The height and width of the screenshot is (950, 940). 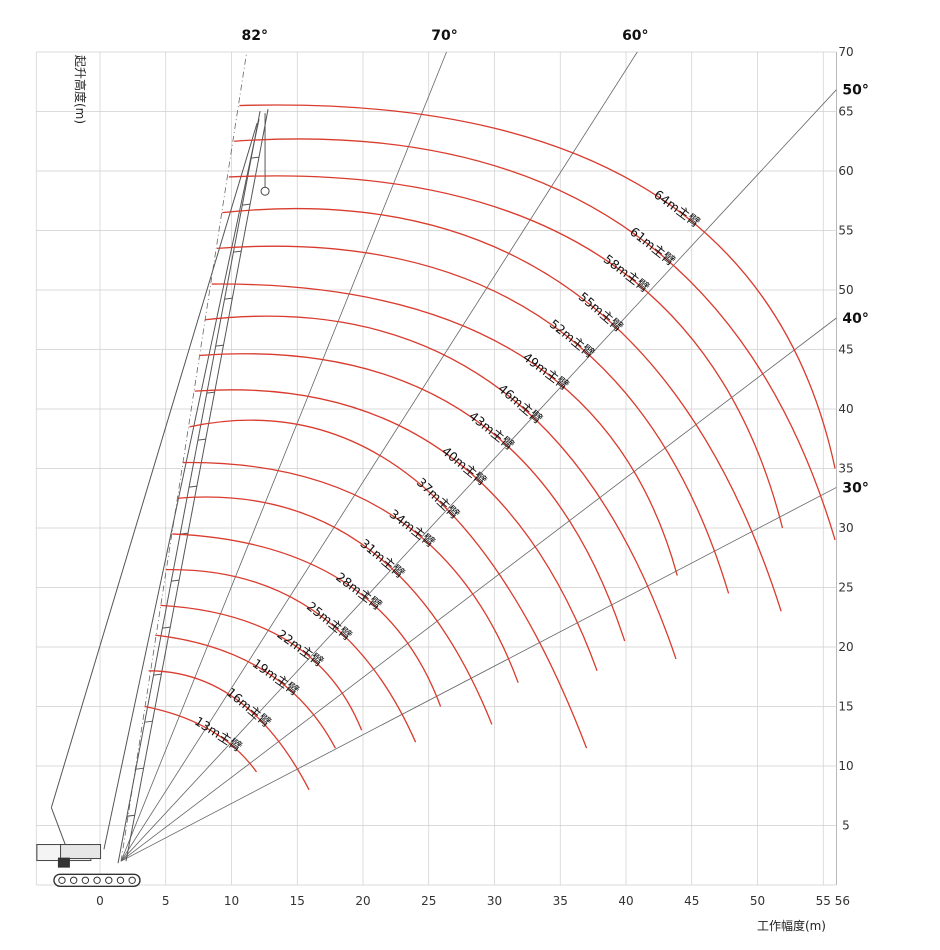 I want to click on y-tick-label: 50, so click(x=845, y=290).